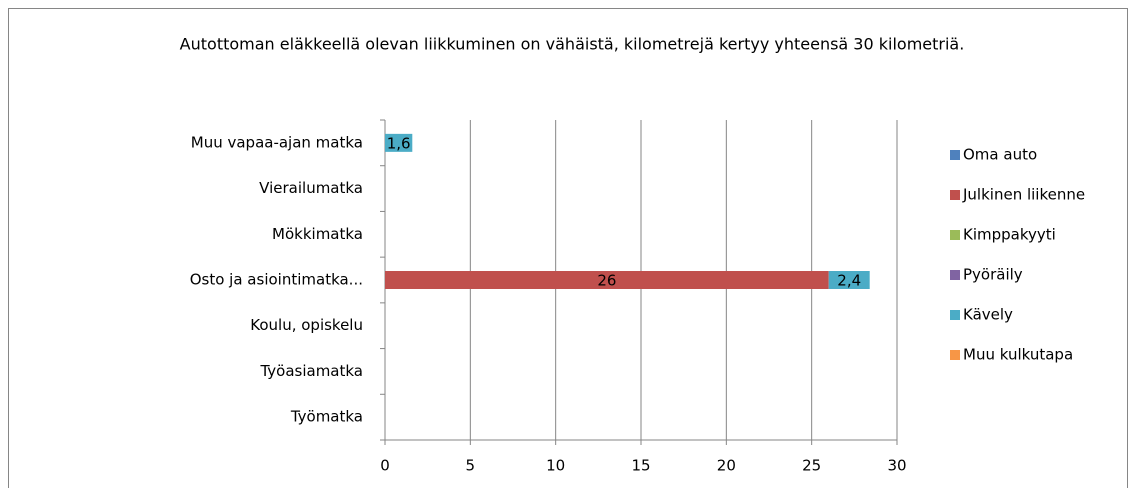 The image size is (1135, 488). What do you see at coordinates (555, 466) in the screenshot?
I see `x-tick-label: 10` at bounding box center [555, 466].